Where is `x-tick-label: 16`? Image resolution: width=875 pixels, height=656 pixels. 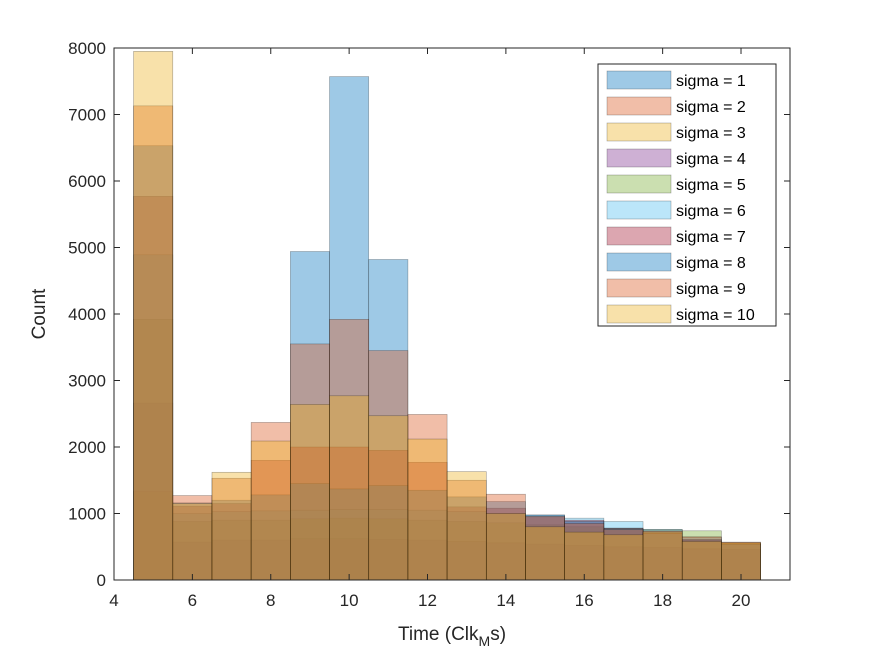
x-tick-label: 16 is located at coordinates (584, 600).